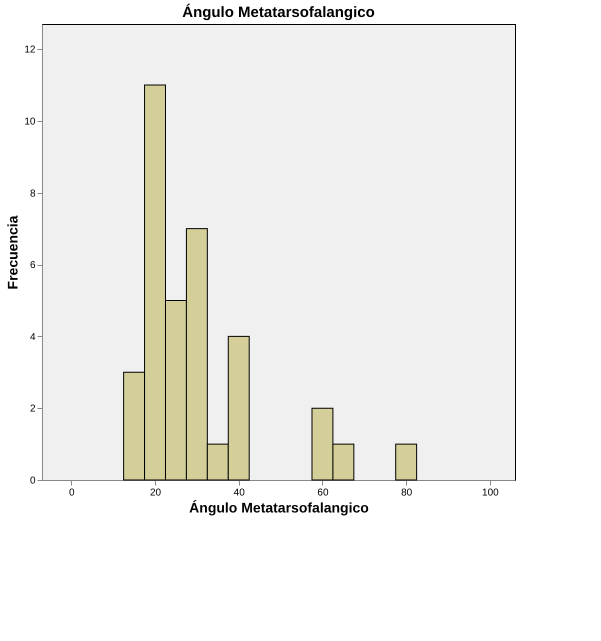 The height and width of the screenshot is (641, 601). What do you see at coordinates (12, 252) in the screenshot?
I see `y-axis-title: Frecuencia` at bounding box center [12, 252].